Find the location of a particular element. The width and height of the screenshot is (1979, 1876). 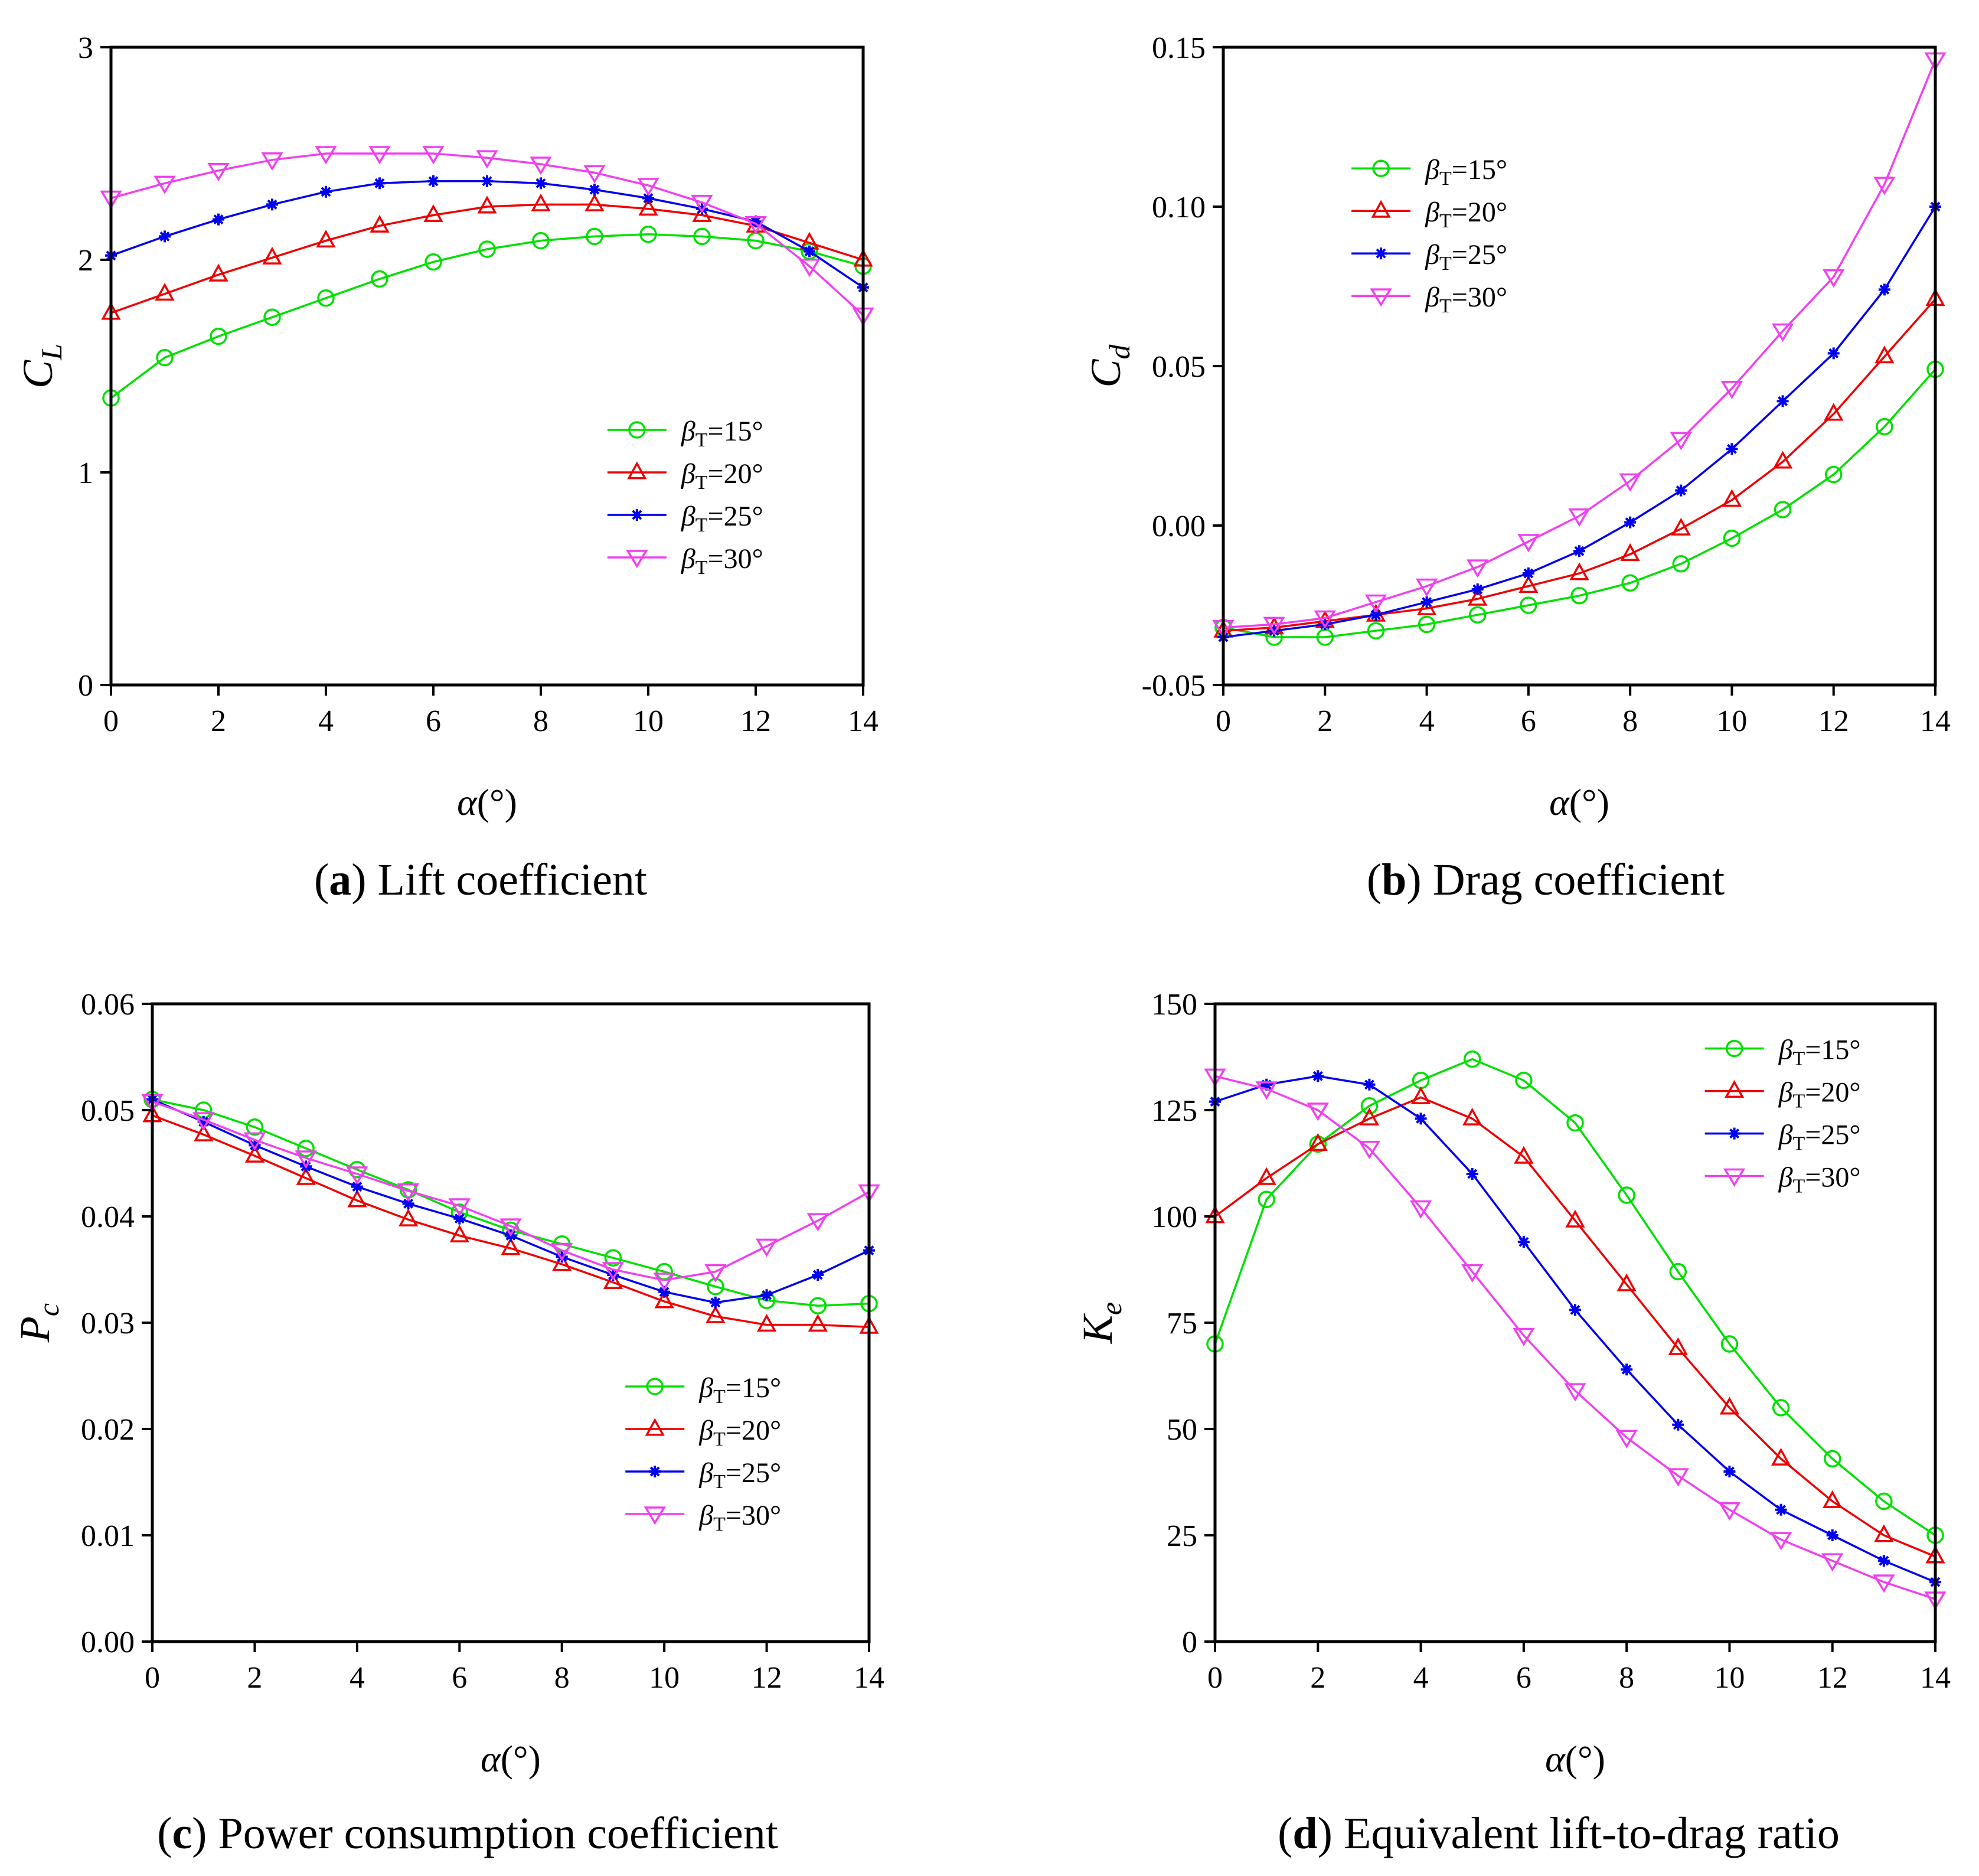

x-tick-label-part-0: 8 is located at coordinates (1626, 1678).